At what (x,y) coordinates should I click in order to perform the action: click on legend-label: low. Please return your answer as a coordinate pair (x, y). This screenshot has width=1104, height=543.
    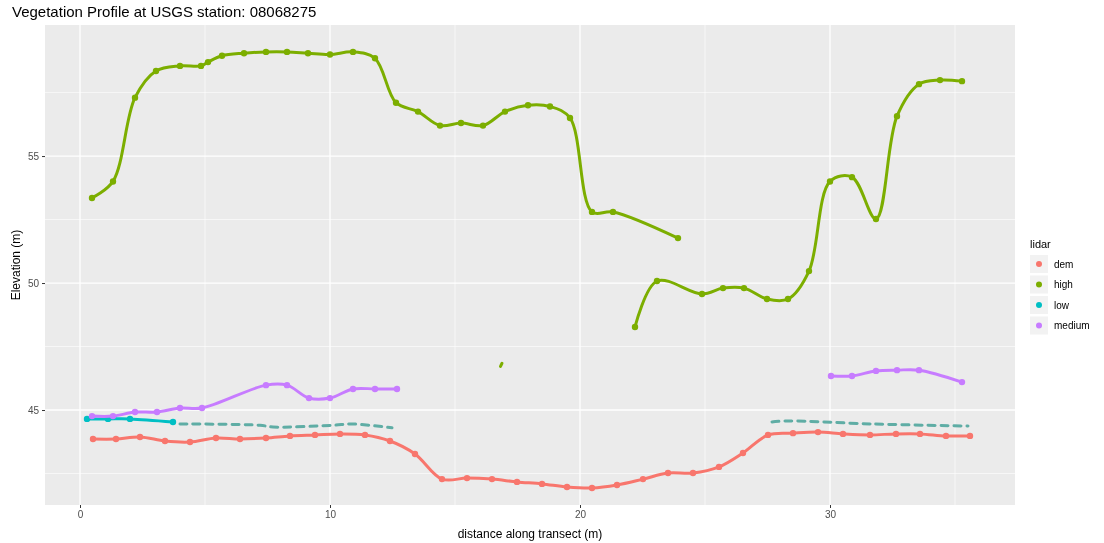
    Looking at the image, I should click on (1062, 305).